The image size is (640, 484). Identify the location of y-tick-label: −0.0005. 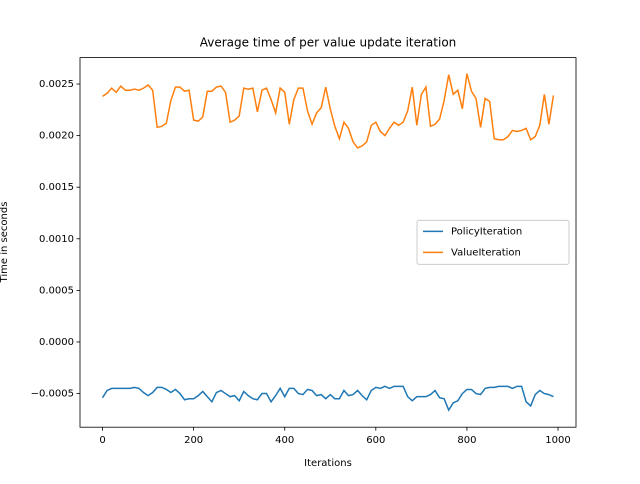
(52, 394).